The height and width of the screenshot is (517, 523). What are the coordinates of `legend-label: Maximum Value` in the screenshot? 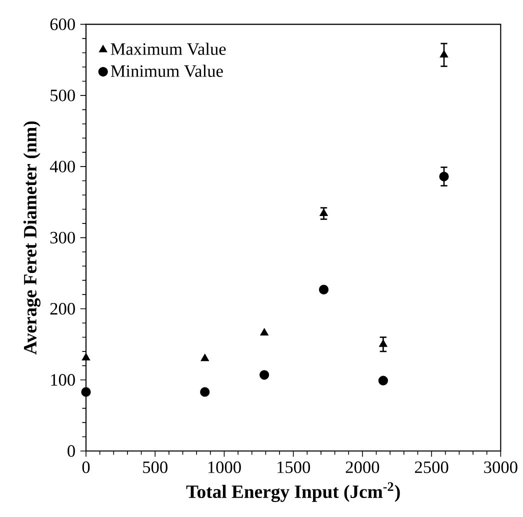 It's located at (168, 49).